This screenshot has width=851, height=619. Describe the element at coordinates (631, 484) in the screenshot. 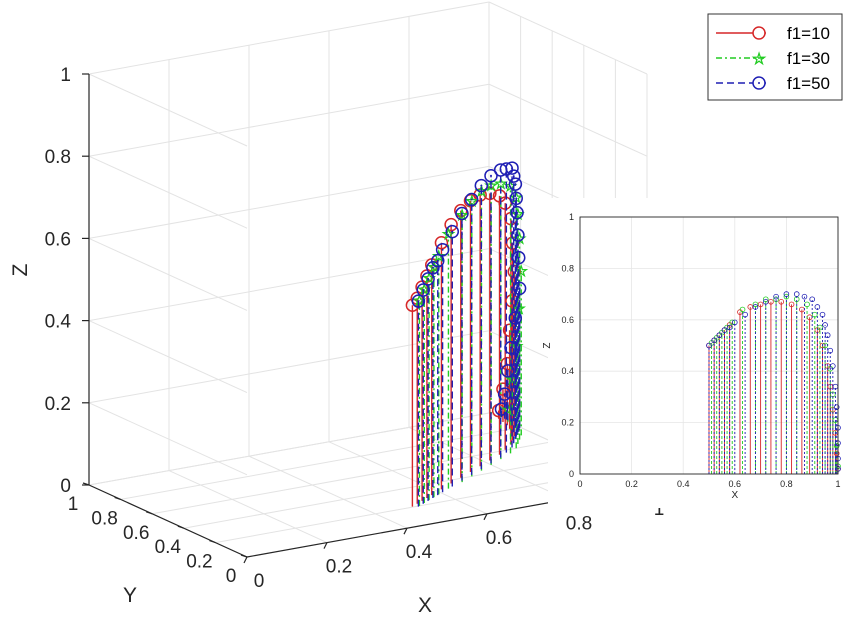

I see `inset-x-tick-label: 0.2` at that location.